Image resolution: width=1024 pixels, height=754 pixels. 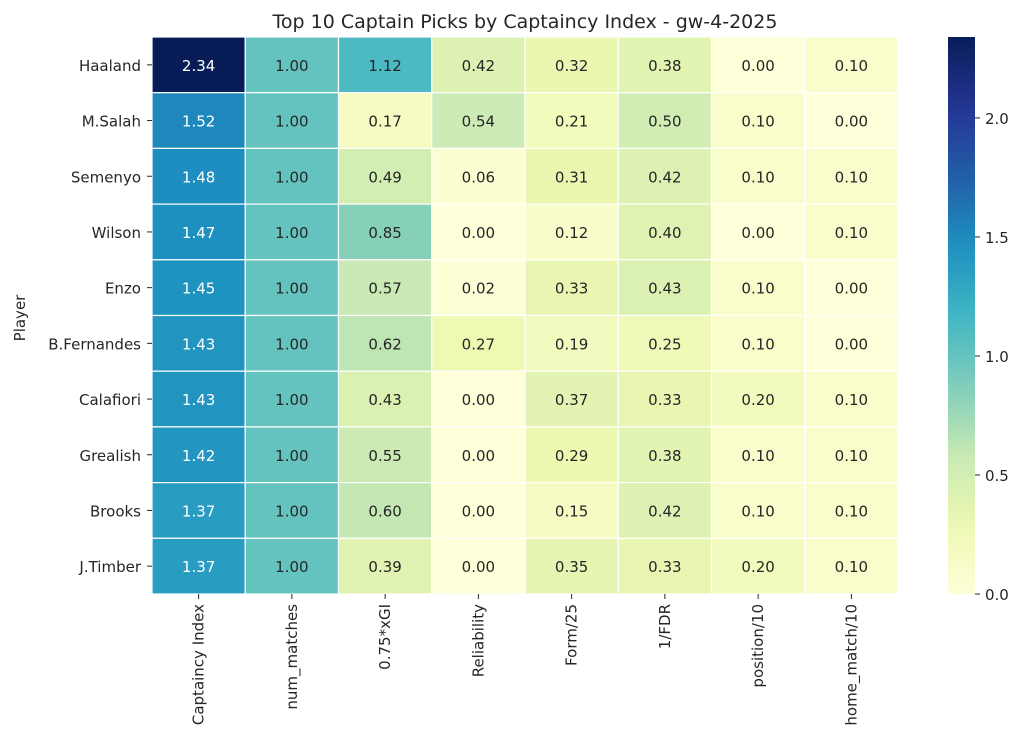 I want to click on y-axis-label: Player, so click(x=20, y=318).